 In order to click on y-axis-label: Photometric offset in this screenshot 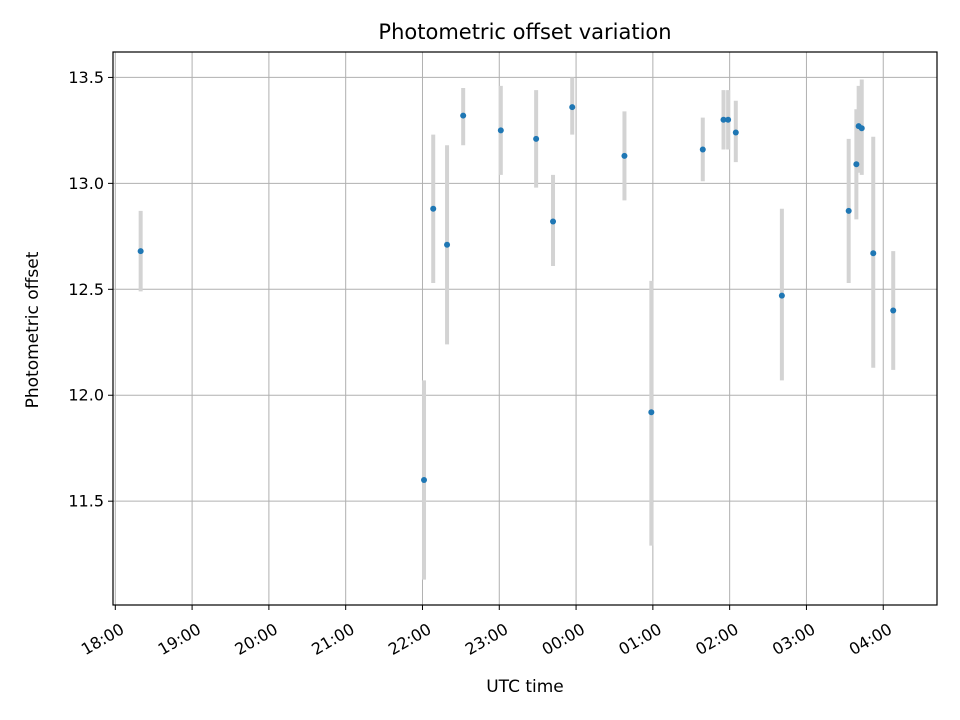, I will do `click(33, 329)`.